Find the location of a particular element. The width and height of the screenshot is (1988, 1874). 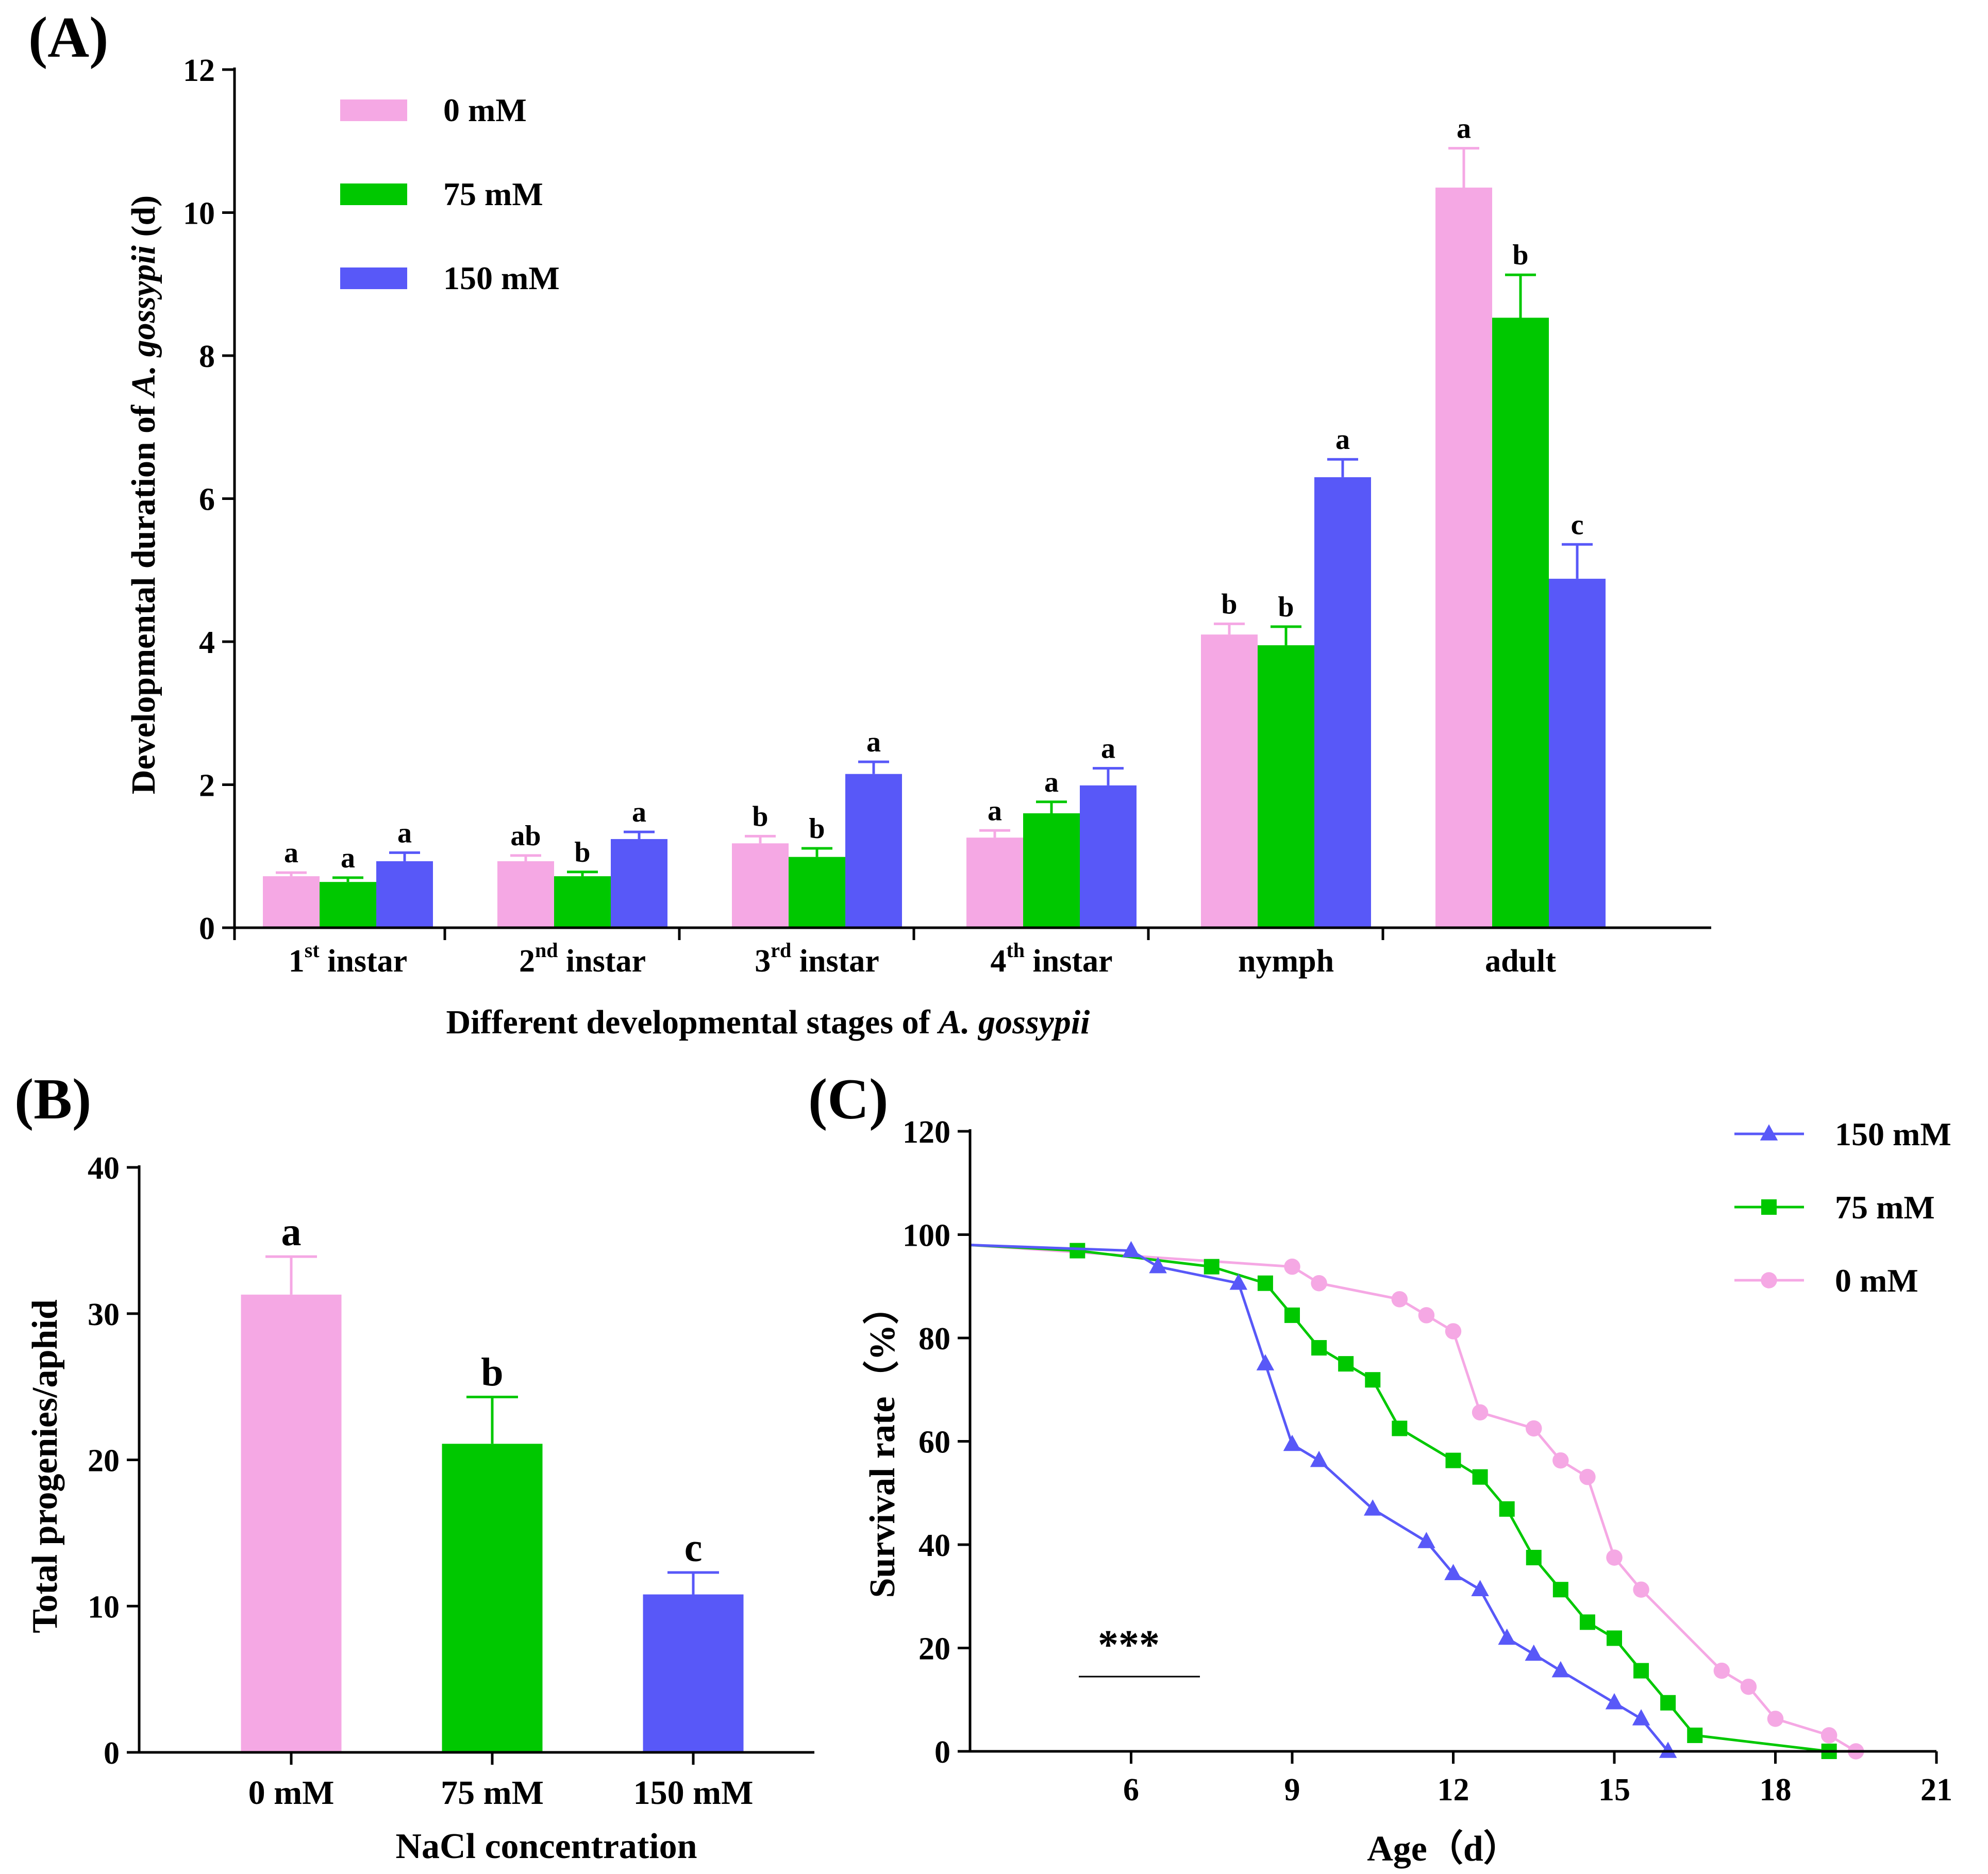

panel-a-x-tick-label: 2nd instar is located at coordinates (582, 959).